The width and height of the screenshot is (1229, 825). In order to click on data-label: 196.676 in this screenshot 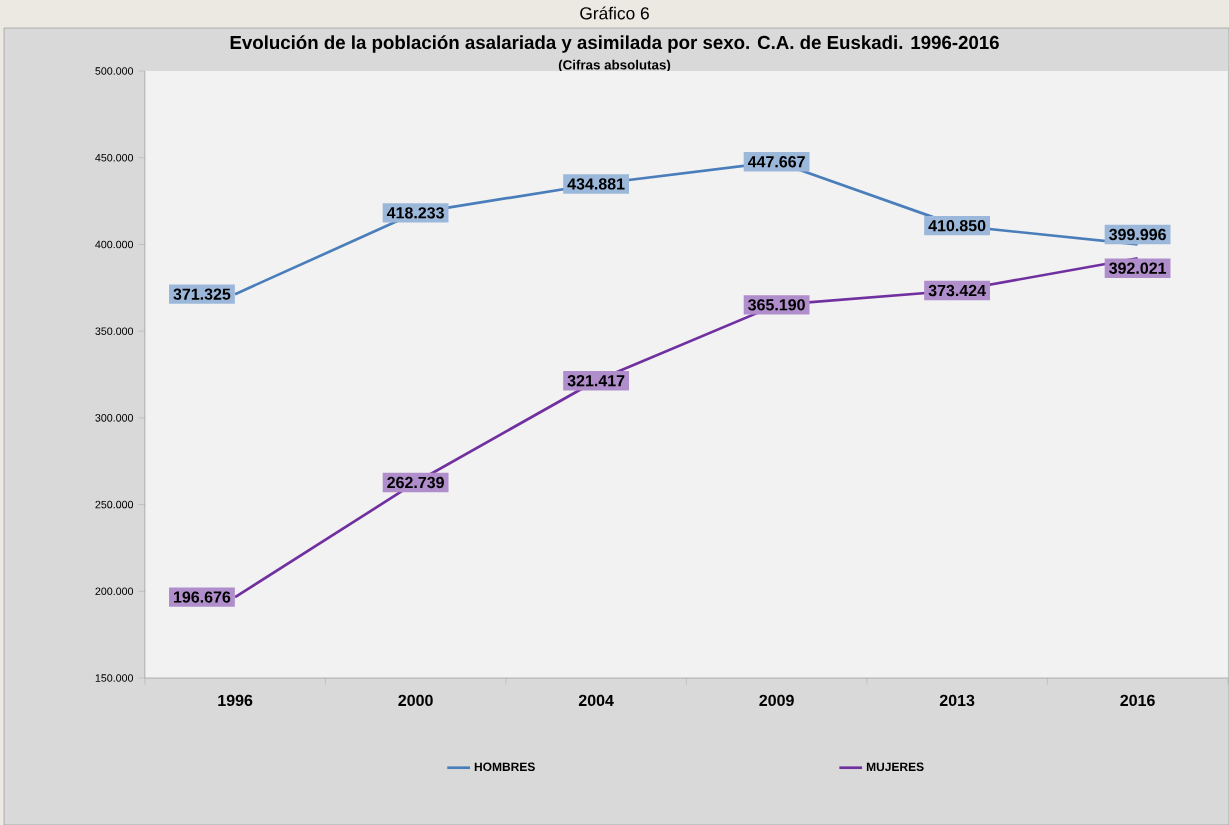, I will do `click(202, 597)`.